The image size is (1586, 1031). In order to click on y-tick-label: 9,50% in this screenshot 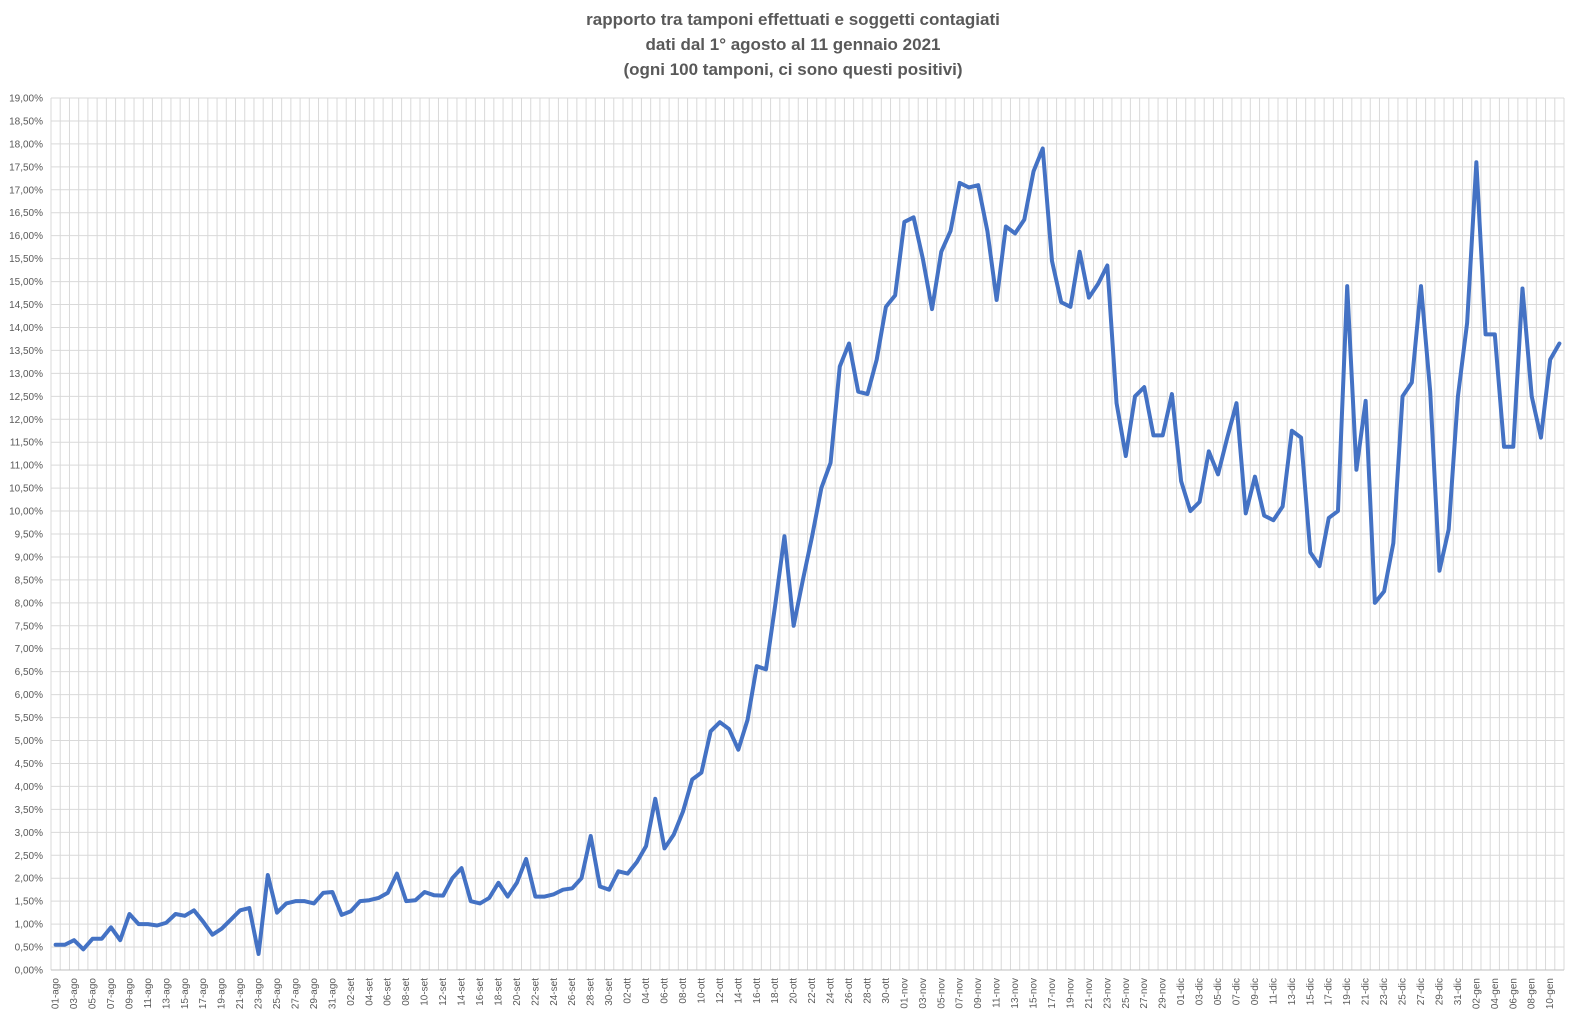, I will do `click(29, 535)`.